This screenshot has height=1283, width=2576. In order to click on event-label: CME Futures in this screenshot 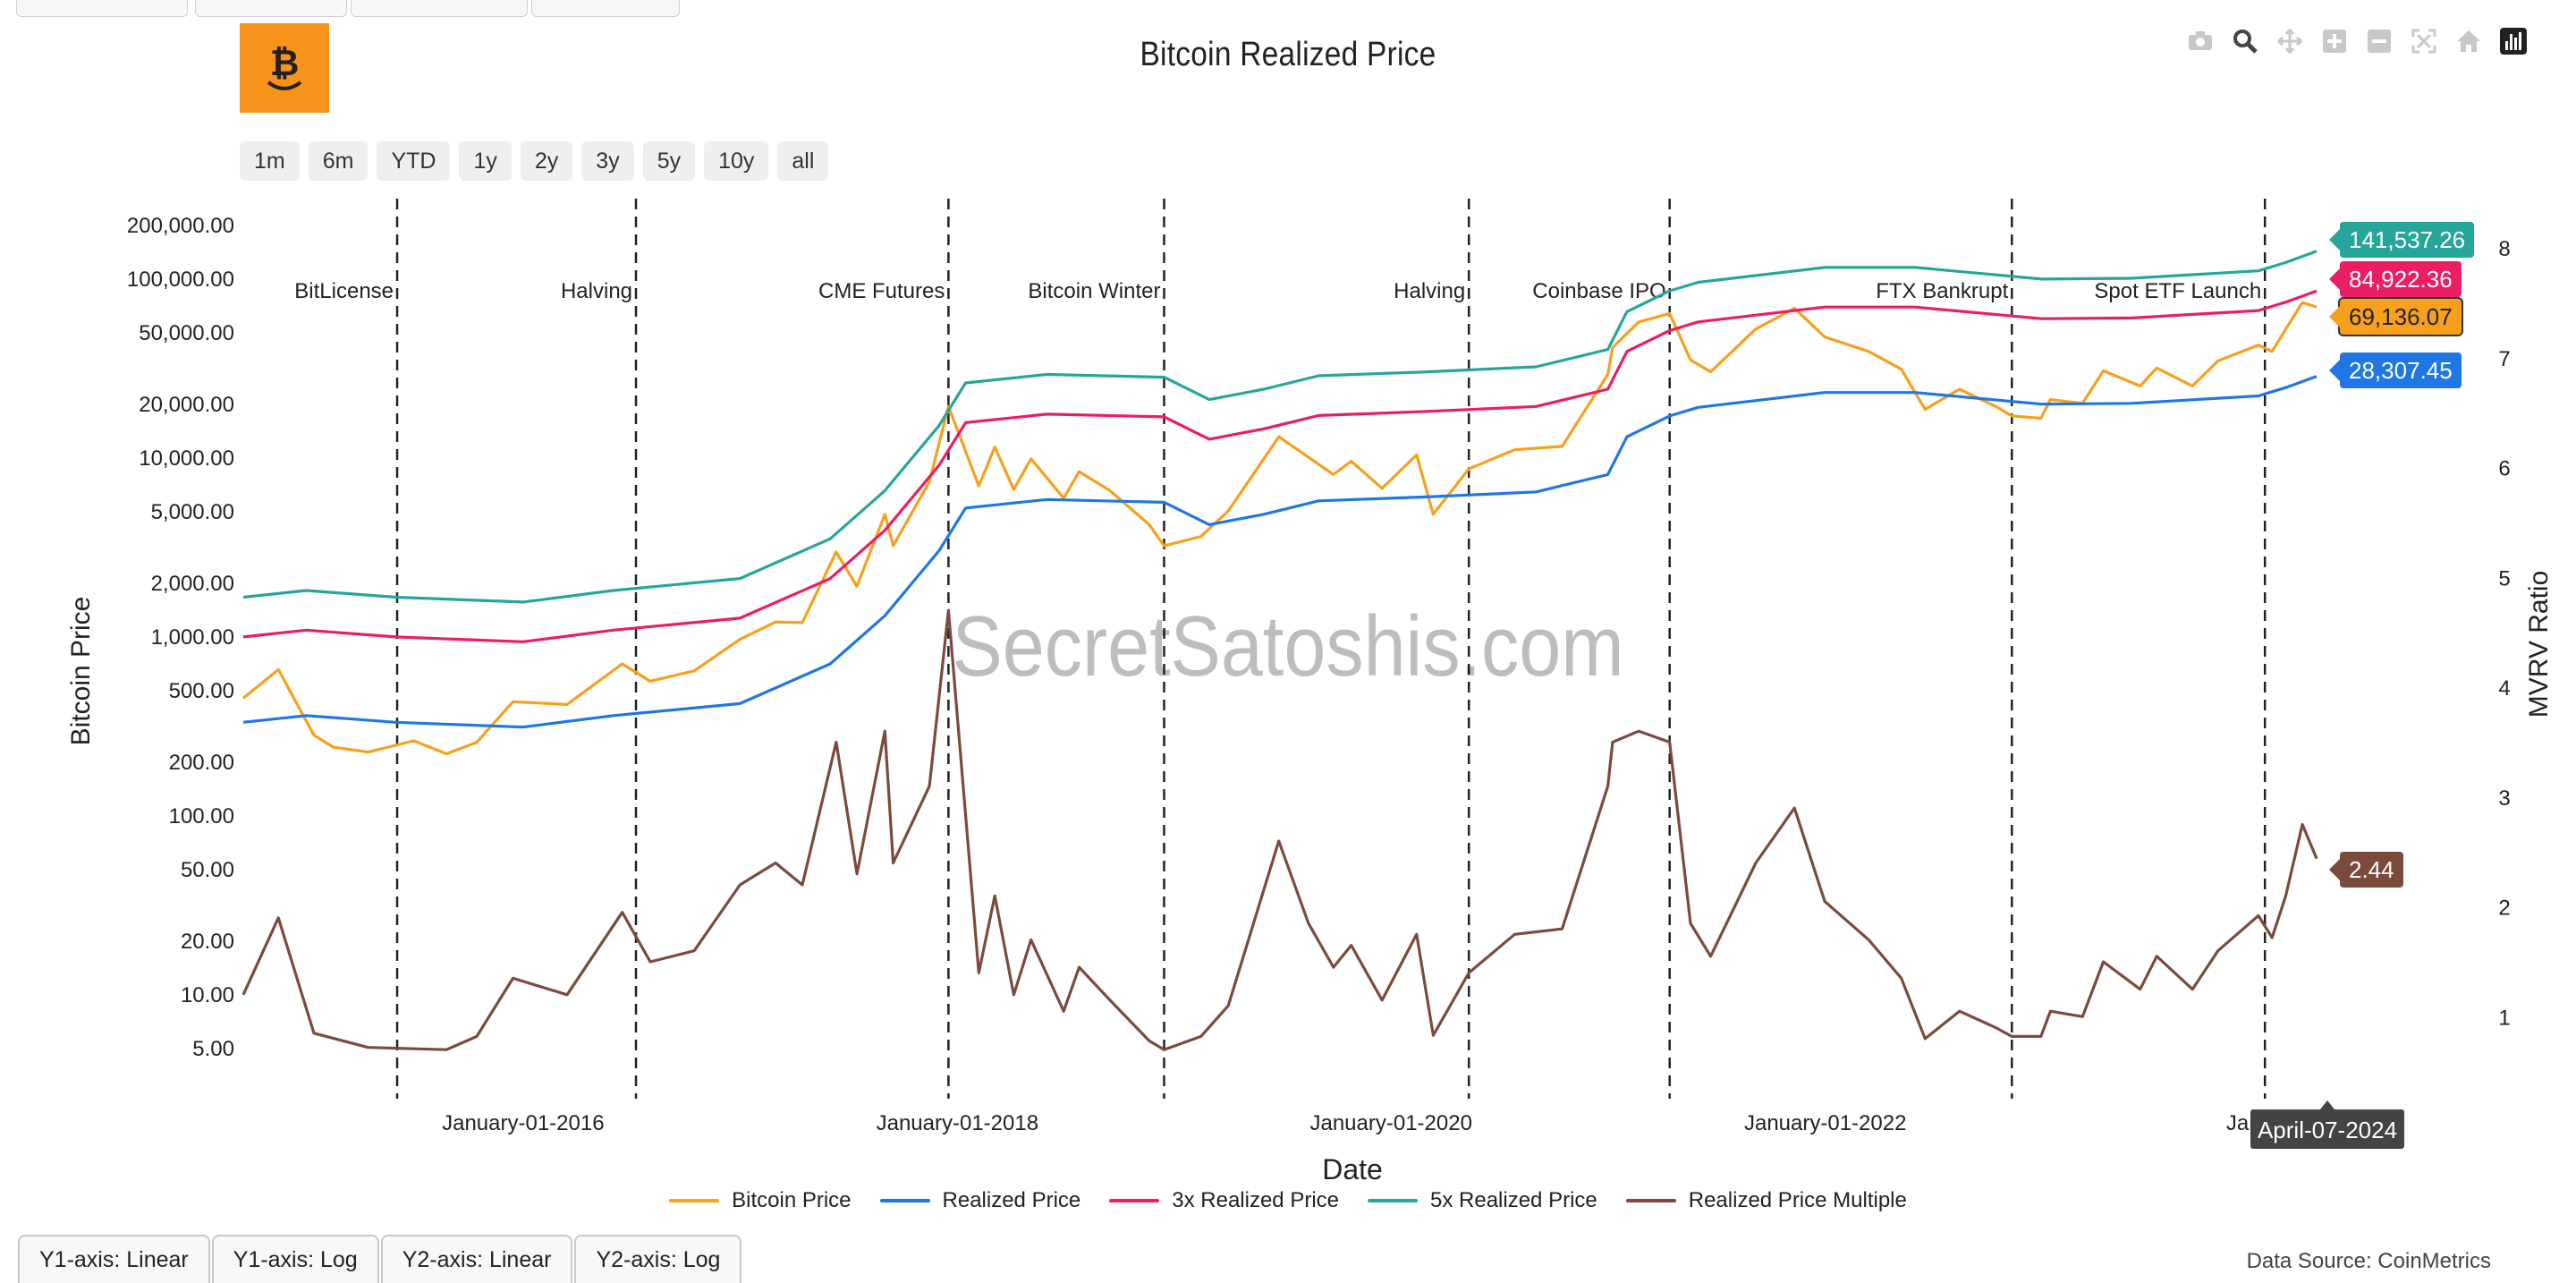, I will do `click(881, 291)`.